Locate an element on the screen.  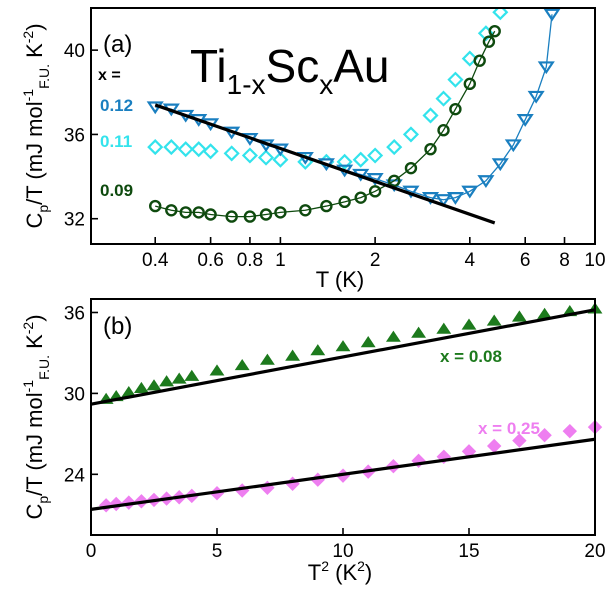
panel-b-x-tick-label: 0 is located at coordinates (91, 551).